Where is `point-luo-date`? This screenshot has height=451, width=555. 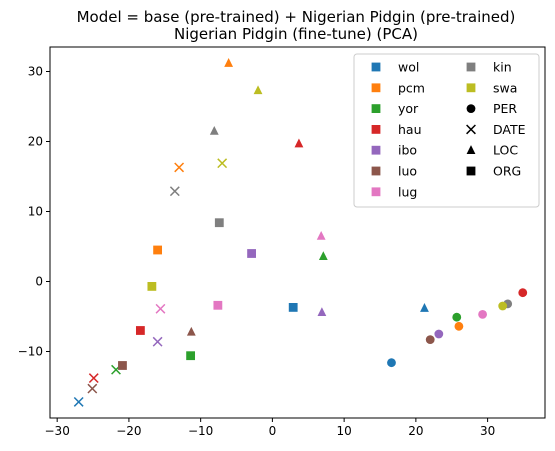 point-luo-date is located at coordinates (92, 388).